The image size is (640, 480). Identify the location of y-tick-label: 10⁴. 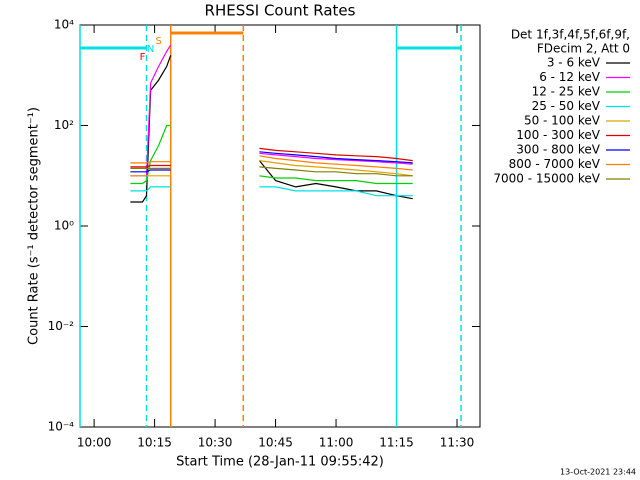
(64, 25).